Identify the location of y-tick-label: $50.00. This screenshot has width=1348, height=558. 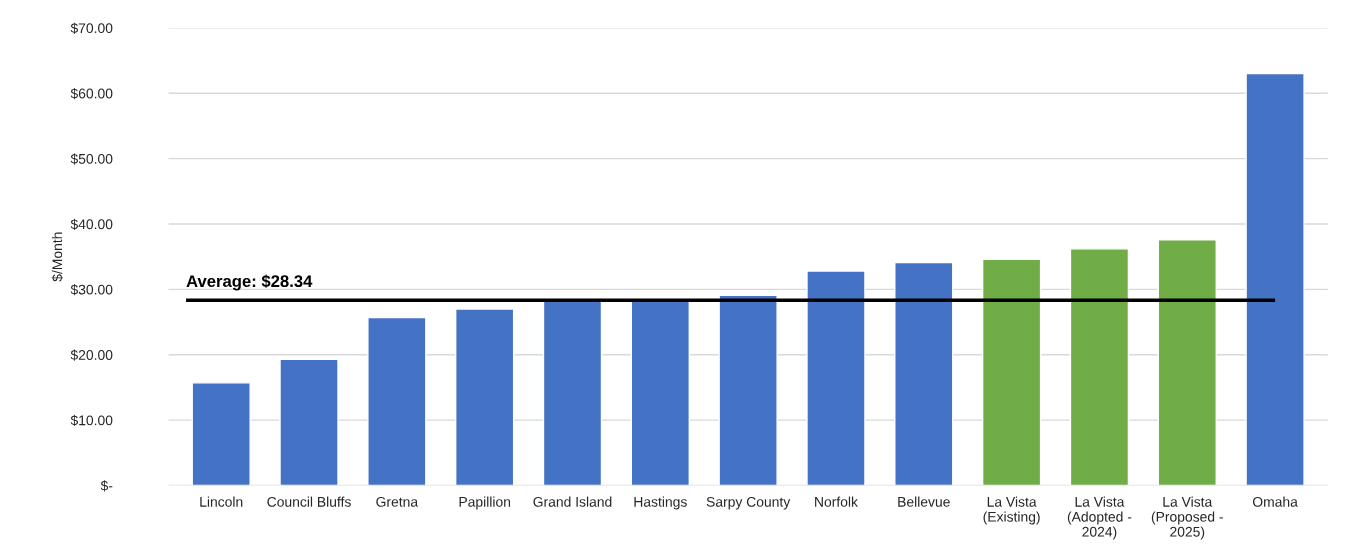
(91, 159).